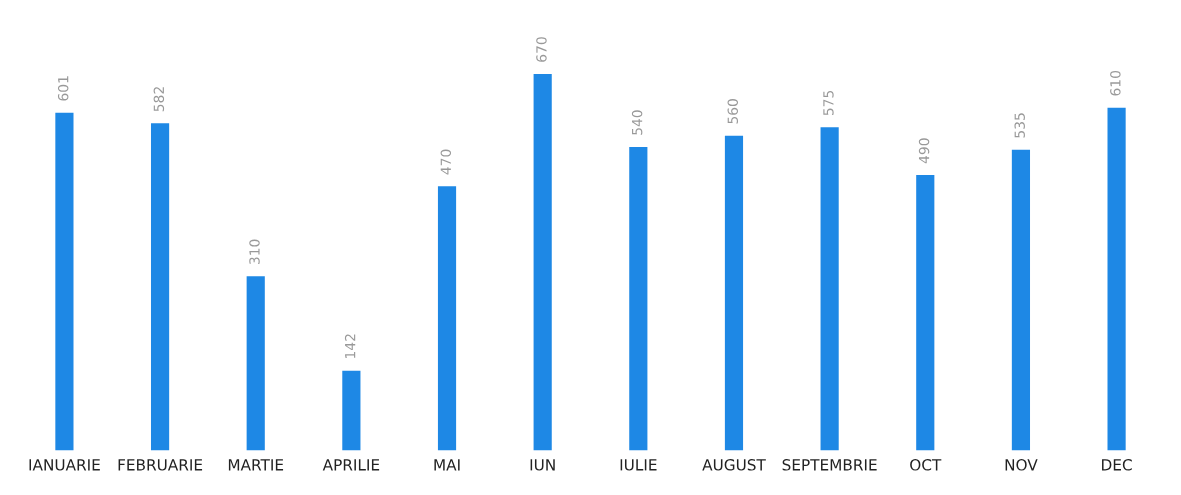 The height and width of the screenshot is (495, 1181). What do you see at coordinates (1115, 83) in the screenshot?
I see `data-label: 610` at bounding box center [1115, 83].